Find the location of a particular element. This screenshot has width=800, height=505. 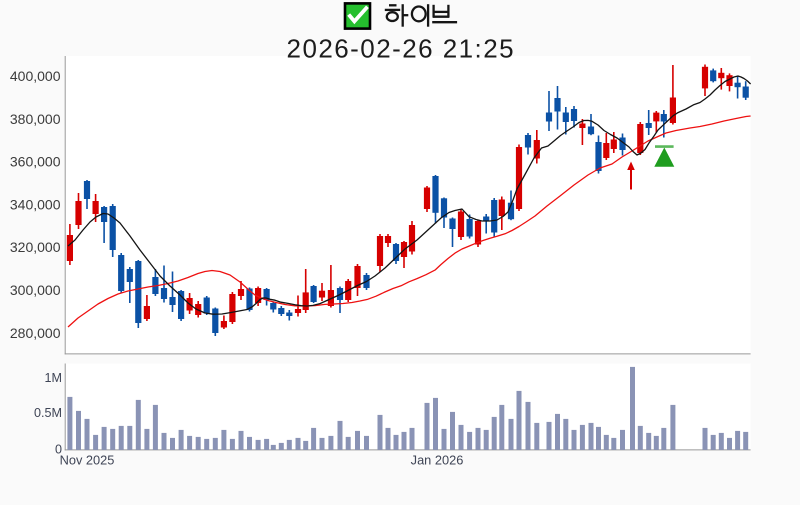

svg-text: 340,000 is located at coordinates (35, 204).